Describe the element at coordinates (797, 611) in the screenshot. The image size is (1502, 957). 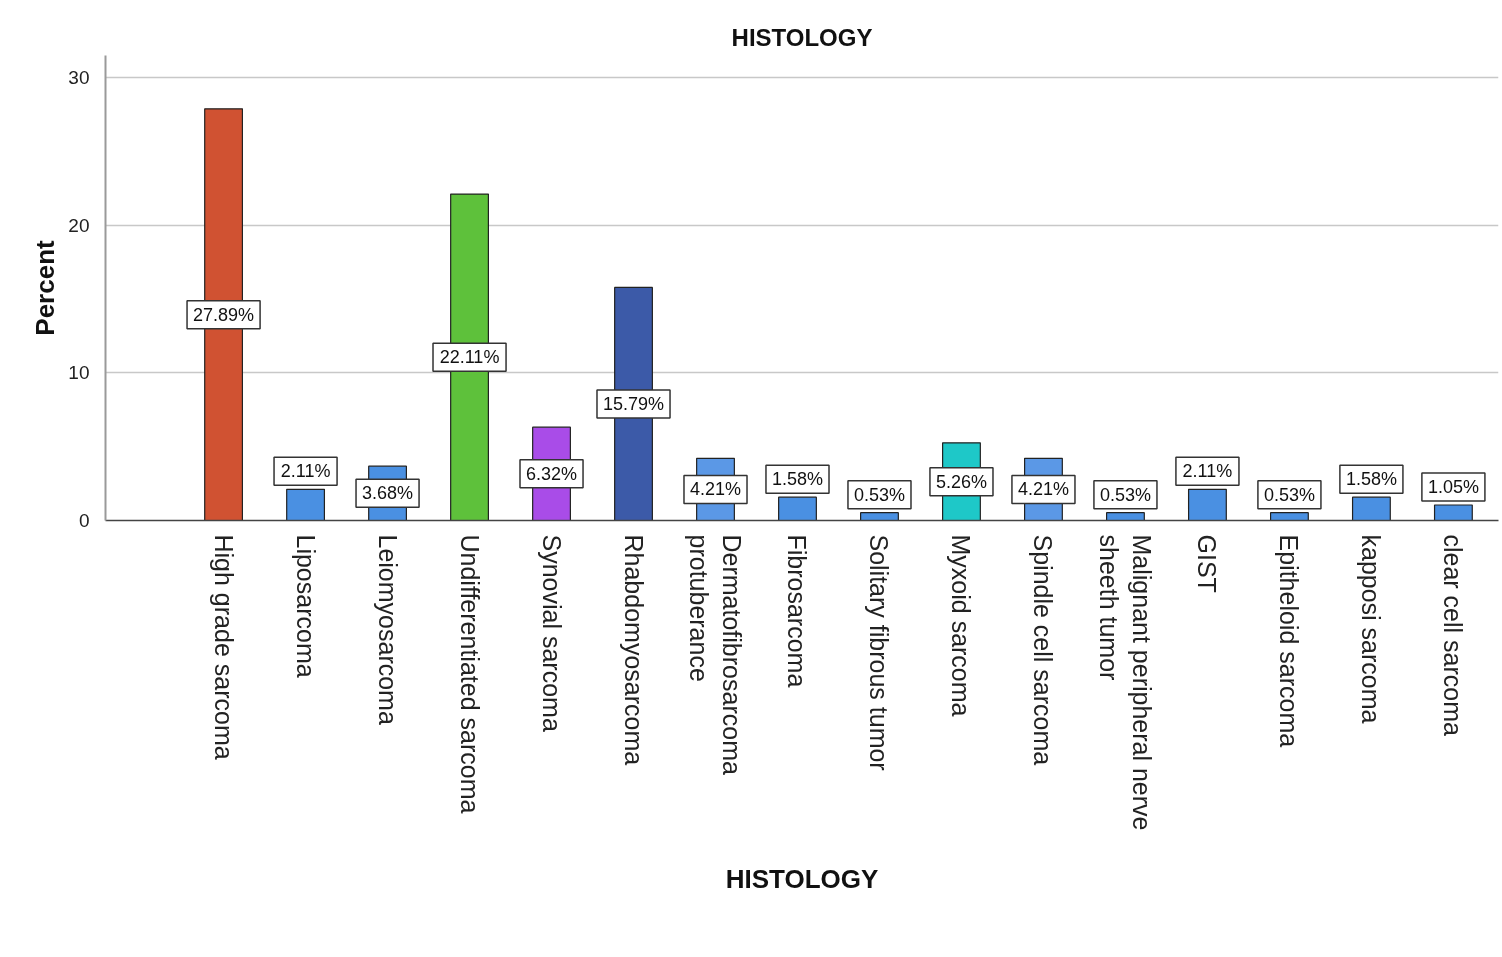
I see `x-tick-label: Fibrosarcoma` at that location.